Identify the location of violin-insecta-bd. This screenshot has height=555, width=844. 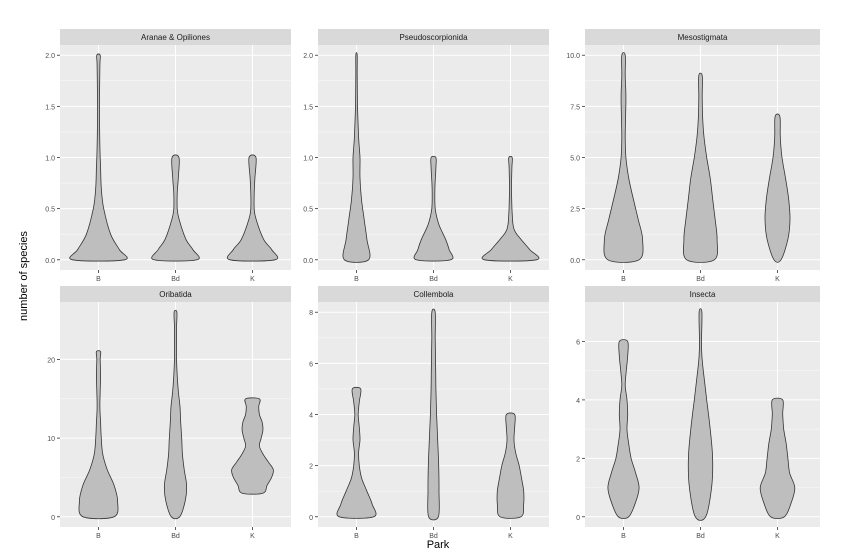
(700, 414).